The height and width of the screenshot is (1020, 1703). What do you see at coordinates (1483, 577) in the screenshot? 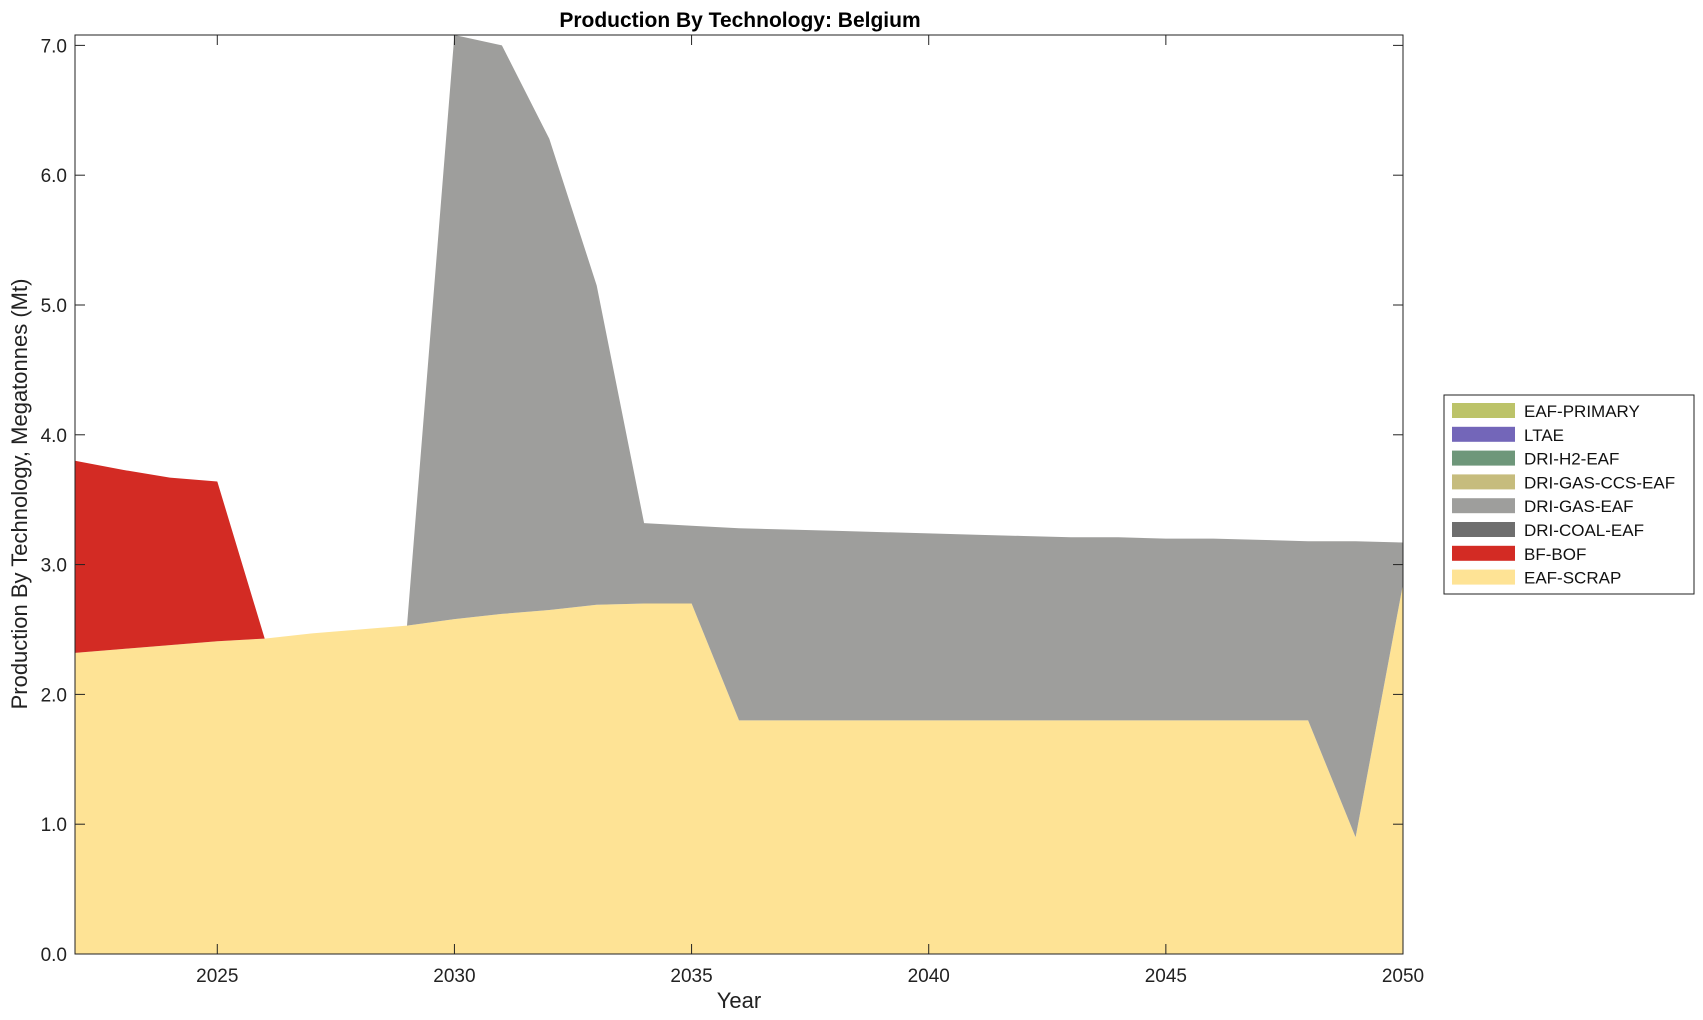
I see `legend-swatch-eaf-scrap` at bounding box center [1483, 577].